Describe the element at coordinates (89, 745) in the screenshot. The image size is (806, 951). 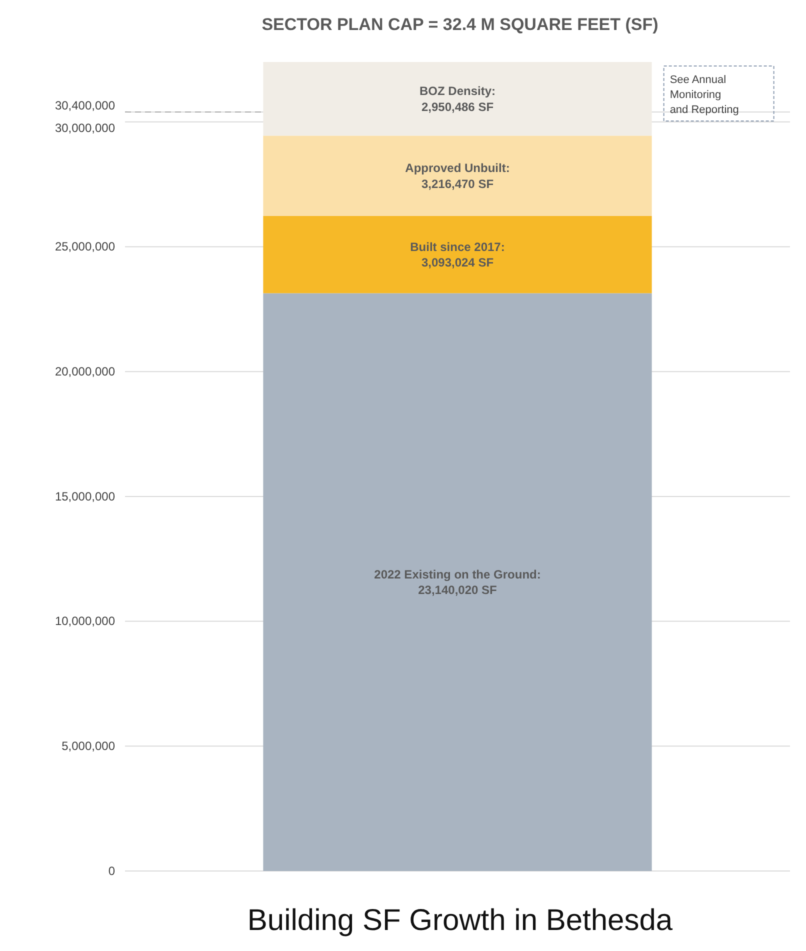
I see `y-tick-label: 5,000,000` at that location.